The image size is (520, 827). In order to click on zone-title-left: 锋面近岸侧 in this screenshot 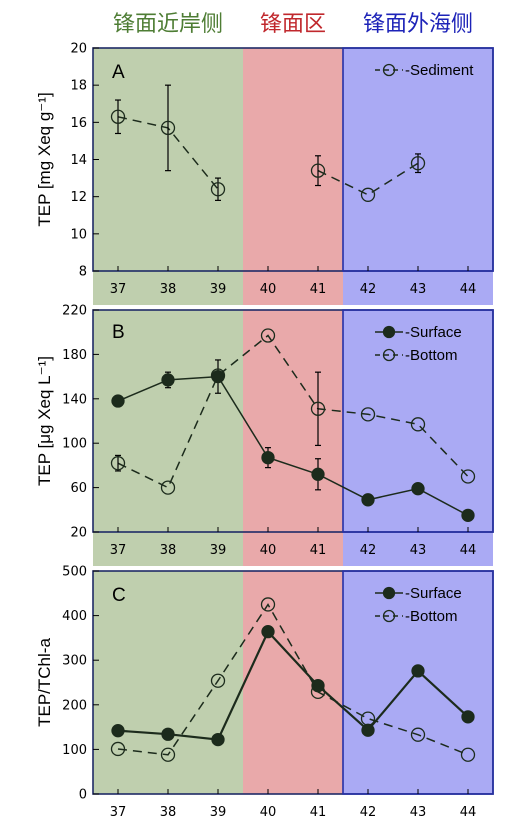, I will do `click(168, 24)`.